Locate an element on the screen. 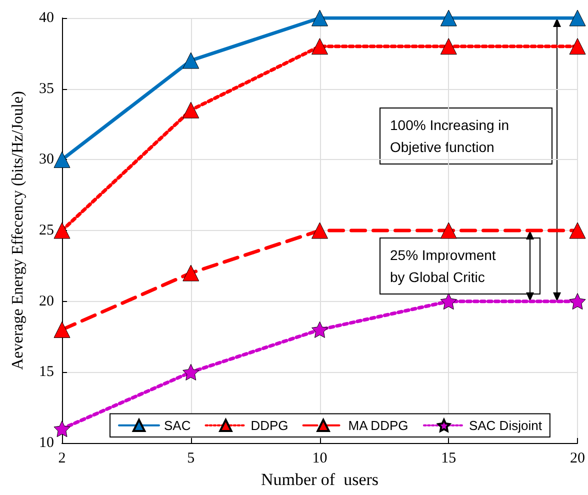  y-tick-label: 20 is located at coordinates (46, 301).